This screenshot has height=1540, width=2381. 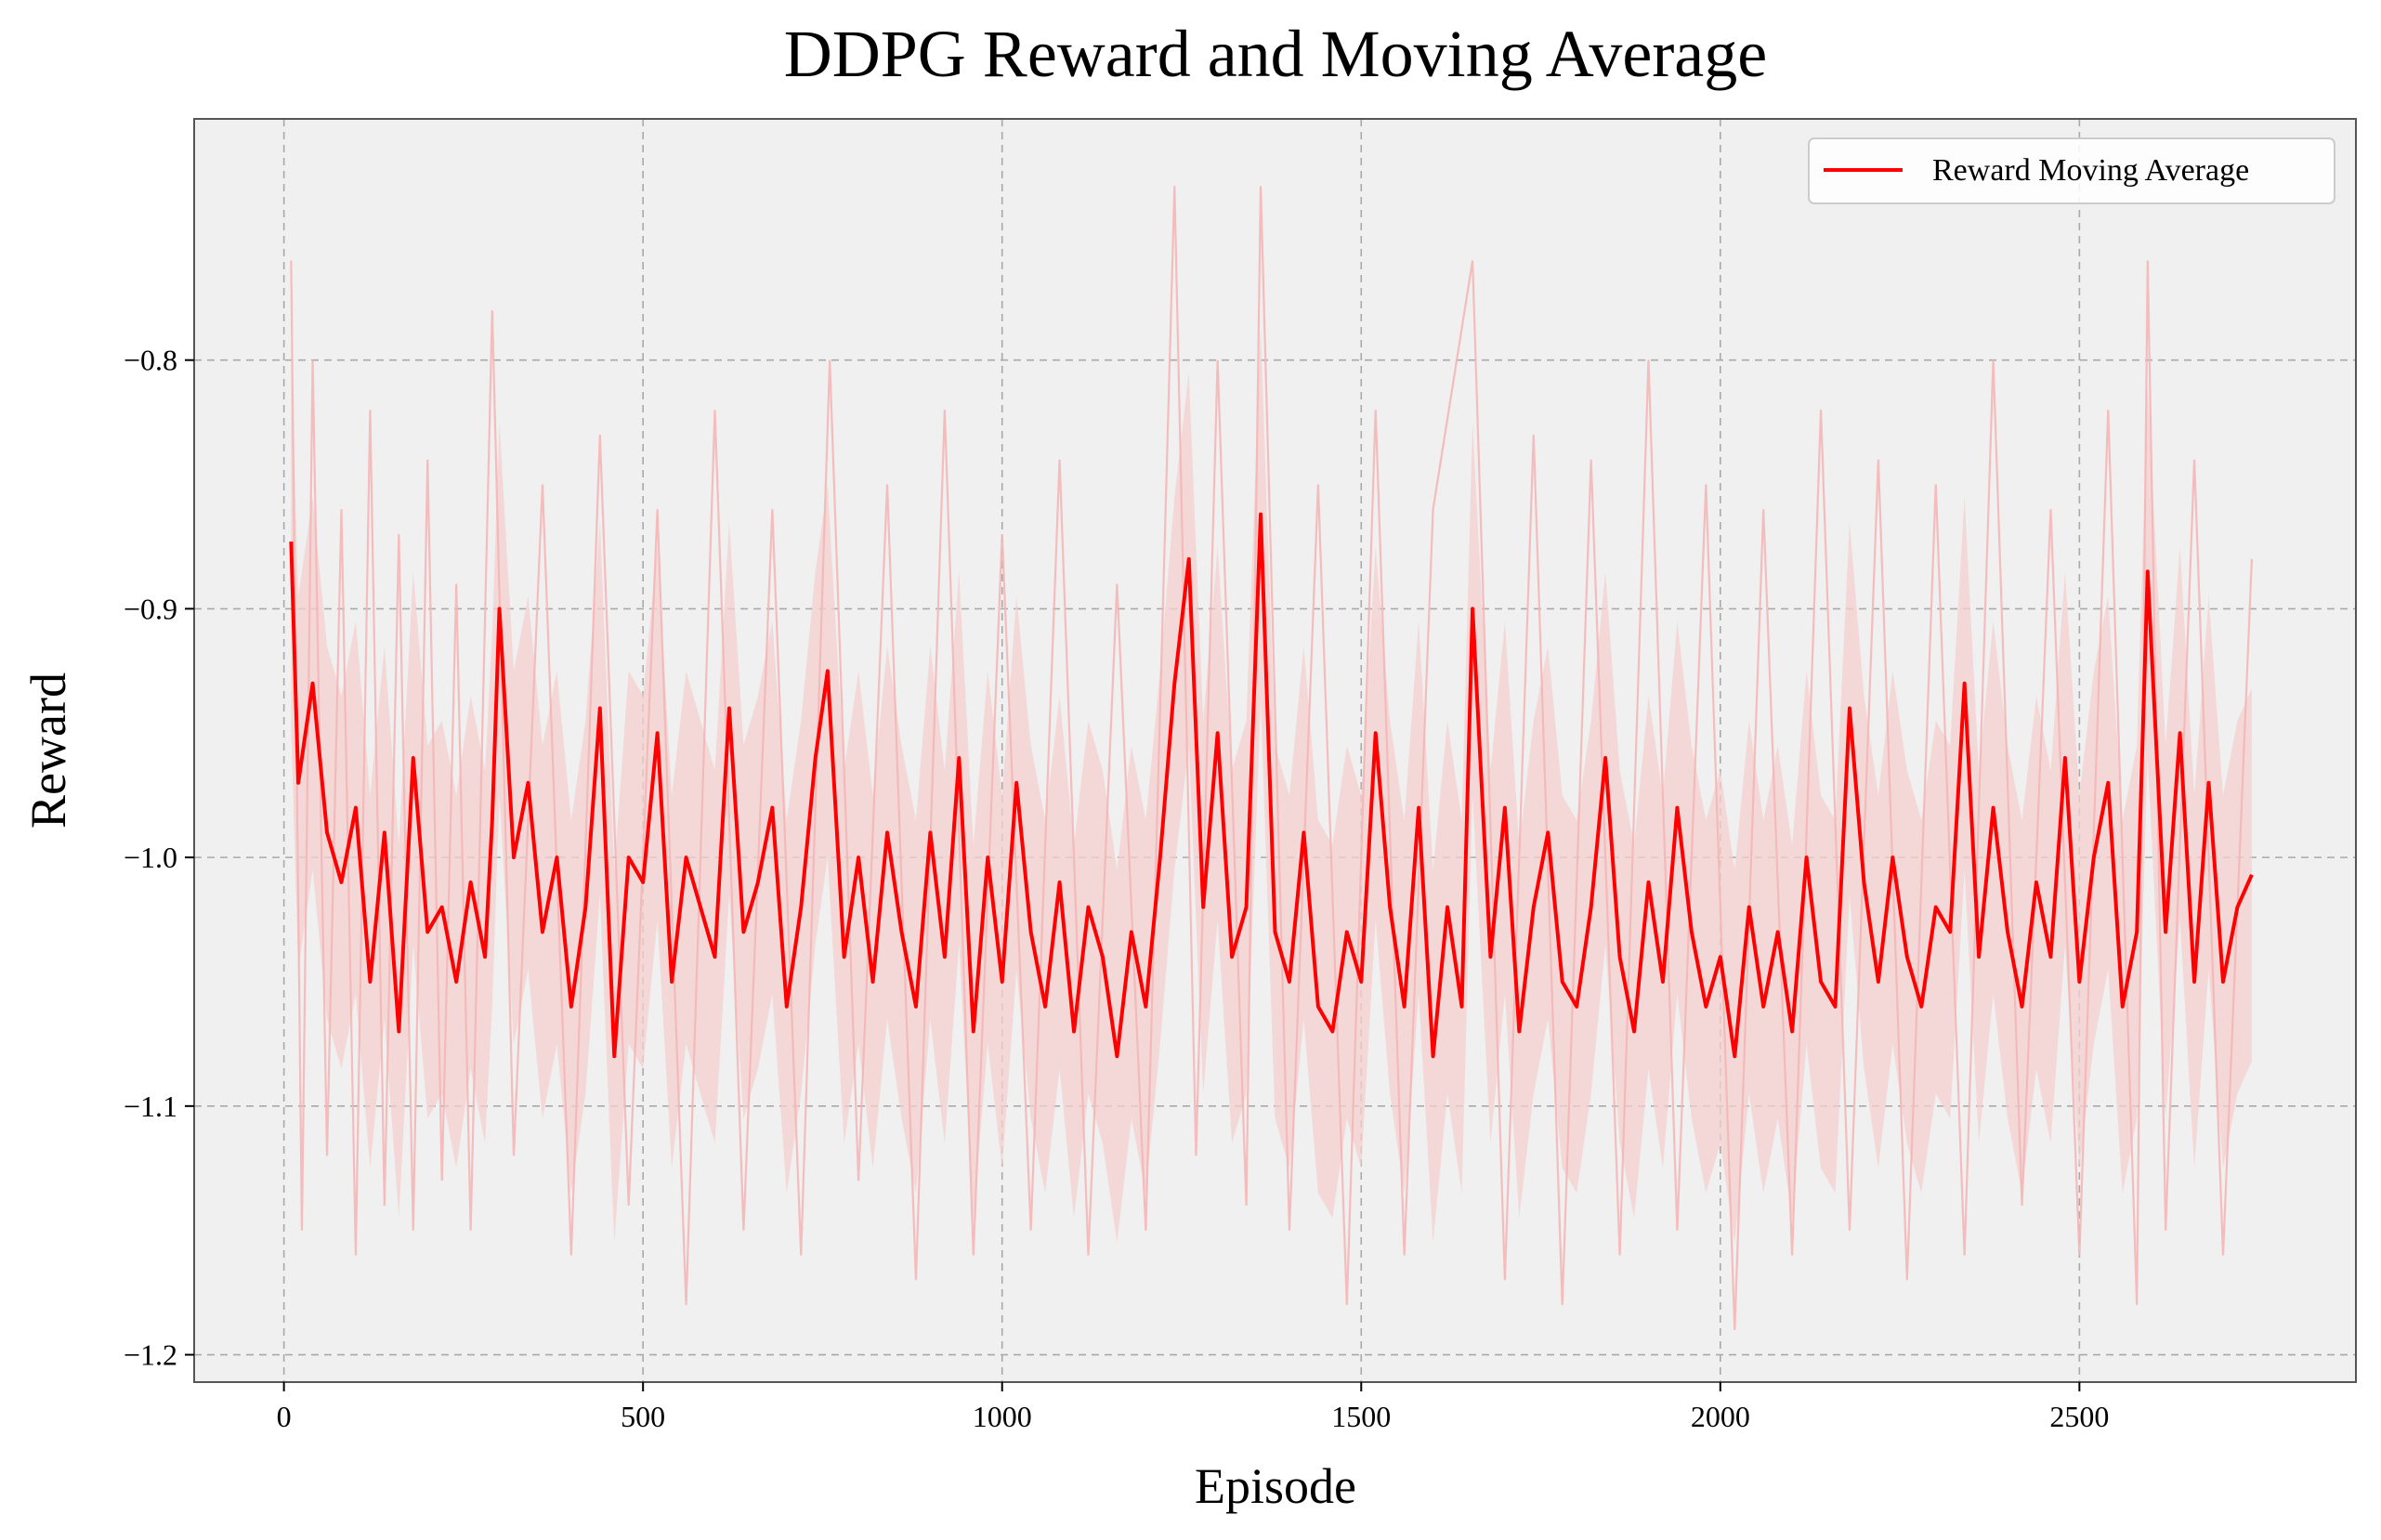 What do you see at coordinates (284, 1416) in the screenshot?
I see `x-tick-label: 0` at bounding box center [284, 1416].